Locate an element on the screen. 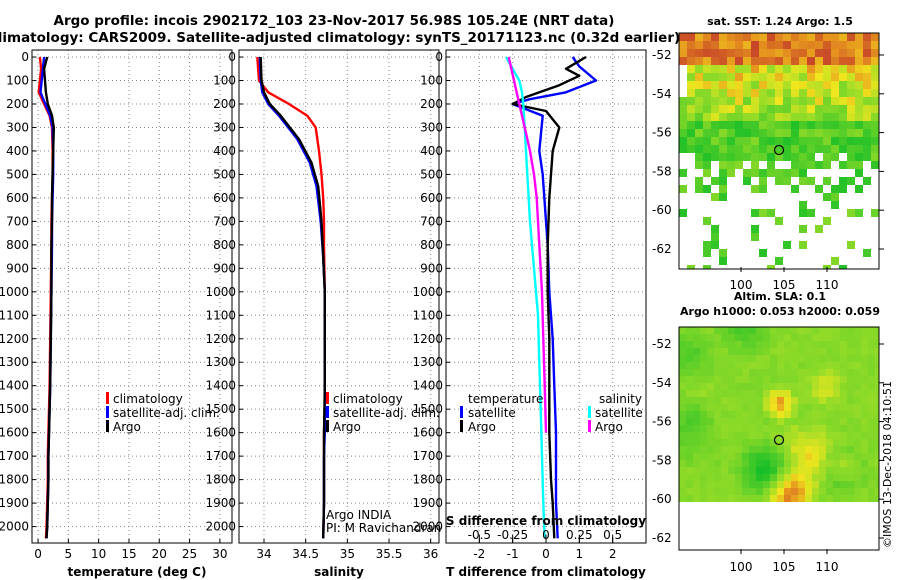 This screenshot has height=580, width=900. y-tick-label: 1200 is located at coordinates (14, 339).